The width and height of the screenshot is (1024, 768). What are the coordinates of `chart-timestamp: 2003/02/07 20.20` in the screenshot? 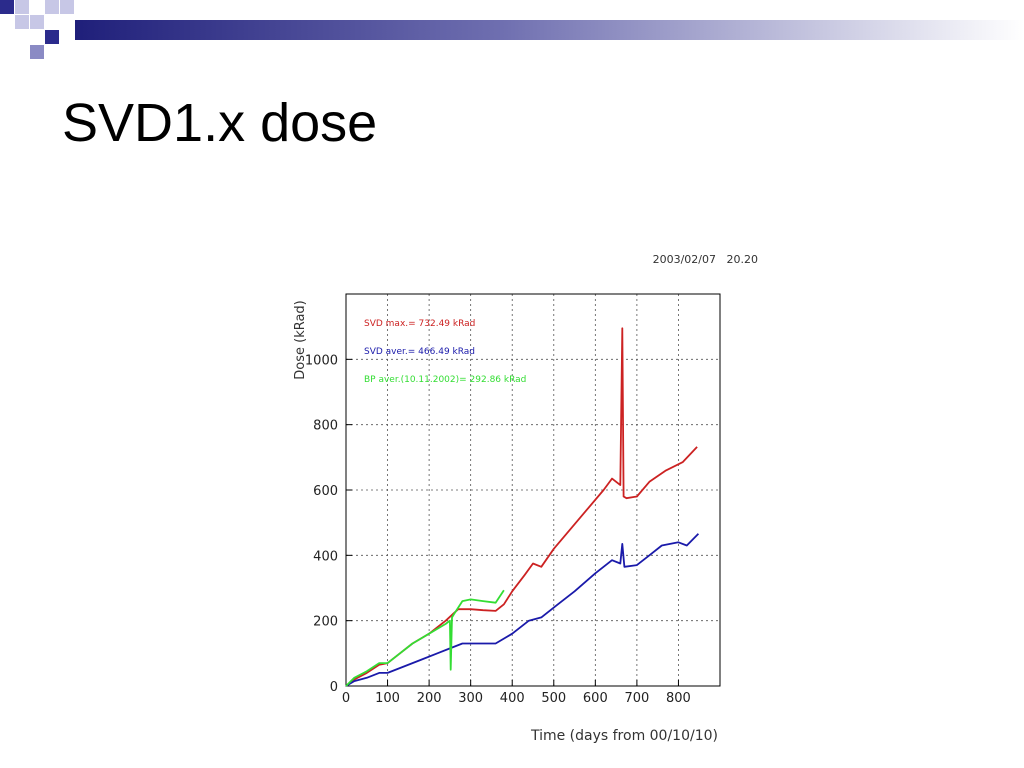 It's located at (705, 259).